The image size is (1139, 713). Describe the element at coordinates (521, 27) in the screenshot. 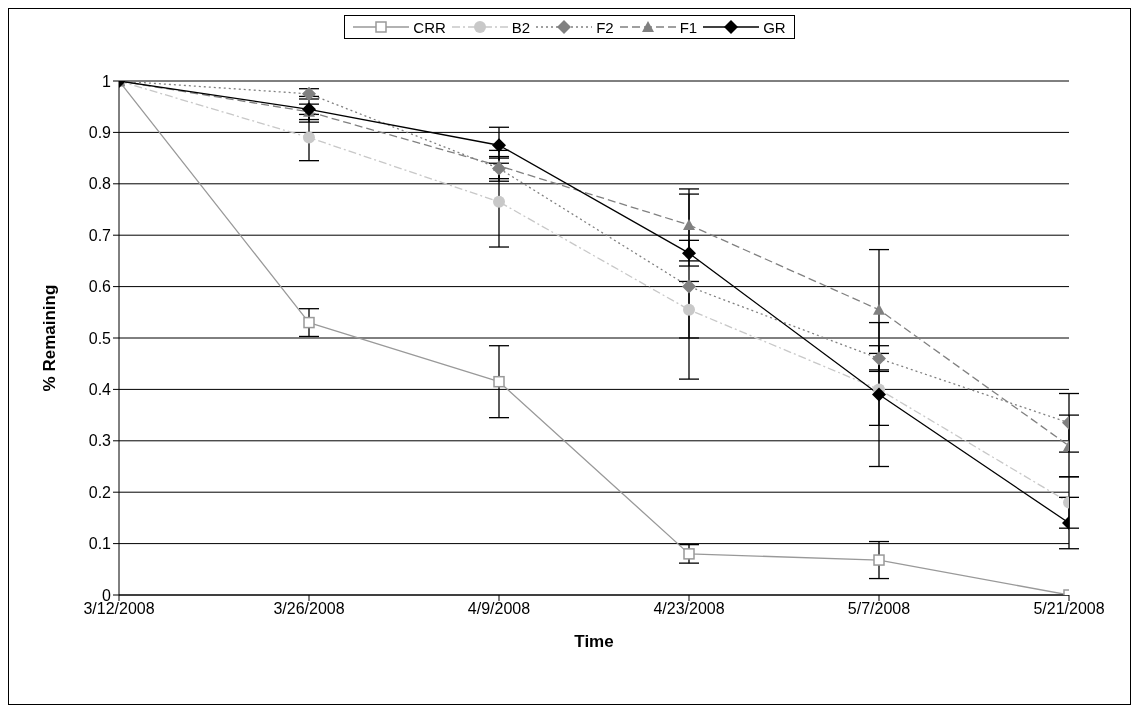

I see `legend-label: B2` at that location.